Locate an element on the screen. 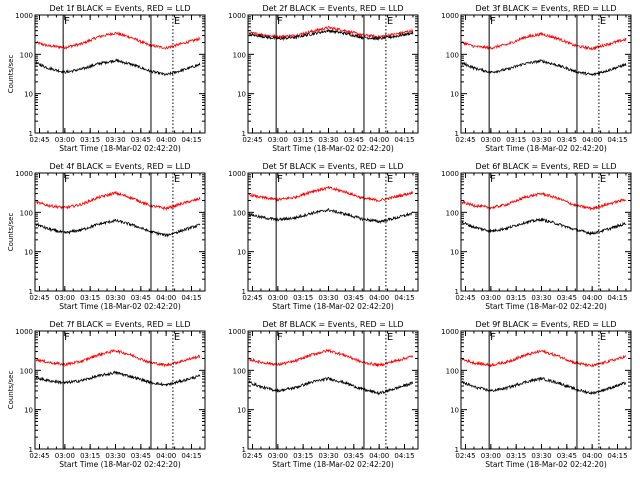  panel-title: Det 3f BLACK = Events, RED = LLD is located at coordinates (545, 8).